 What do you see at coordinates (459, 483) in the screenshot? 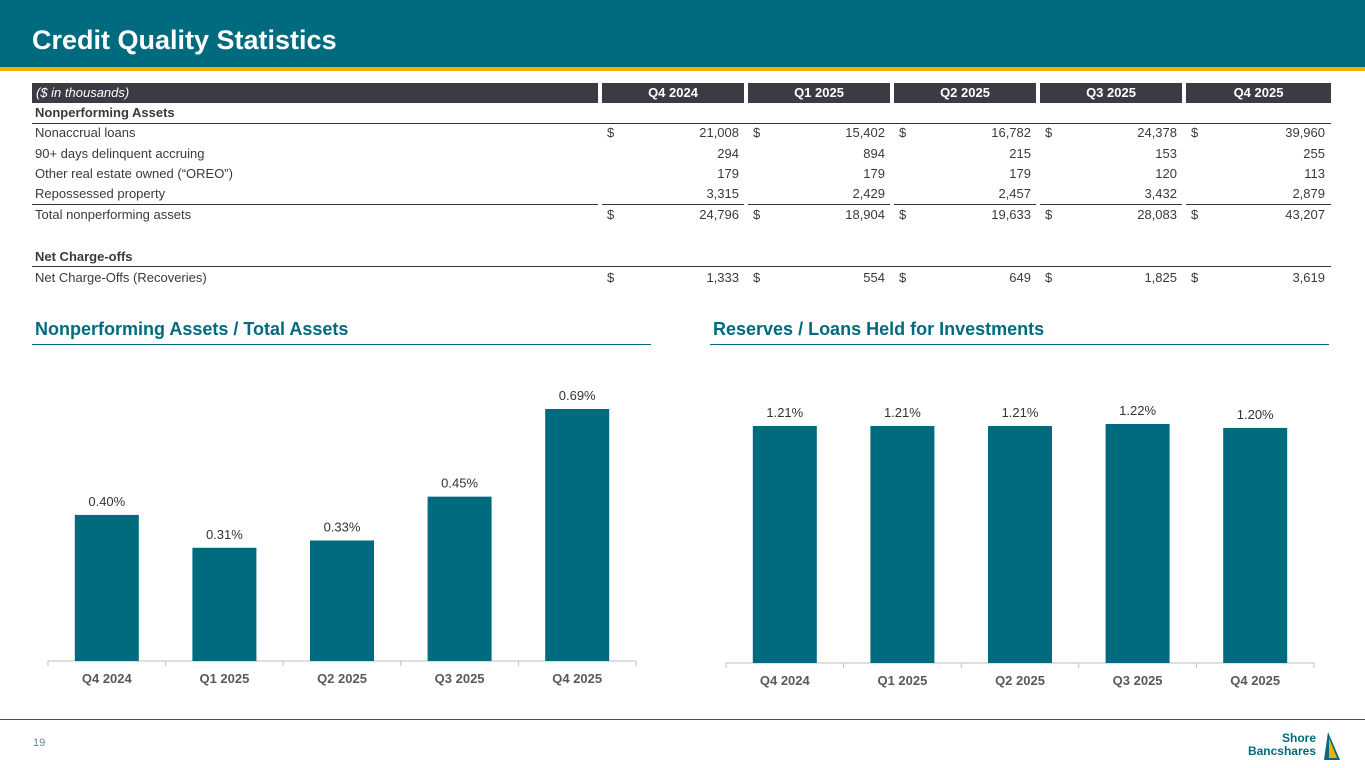
I see `data-label: 0.45%` at bounding box center [459, 483].